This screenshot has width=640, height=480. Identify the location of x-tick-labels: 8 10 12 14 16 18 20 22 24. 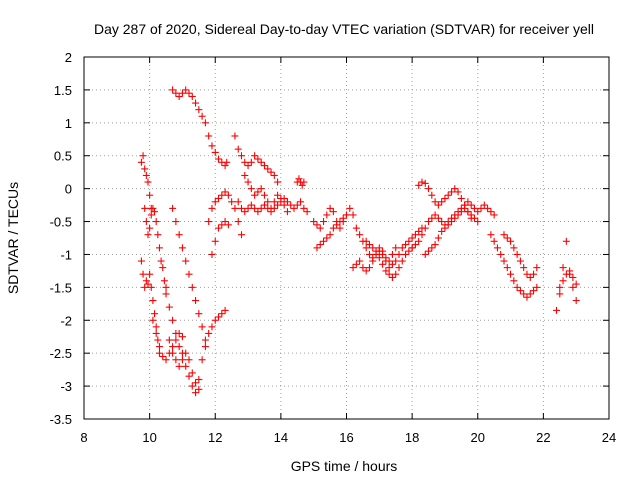
(348, 437).